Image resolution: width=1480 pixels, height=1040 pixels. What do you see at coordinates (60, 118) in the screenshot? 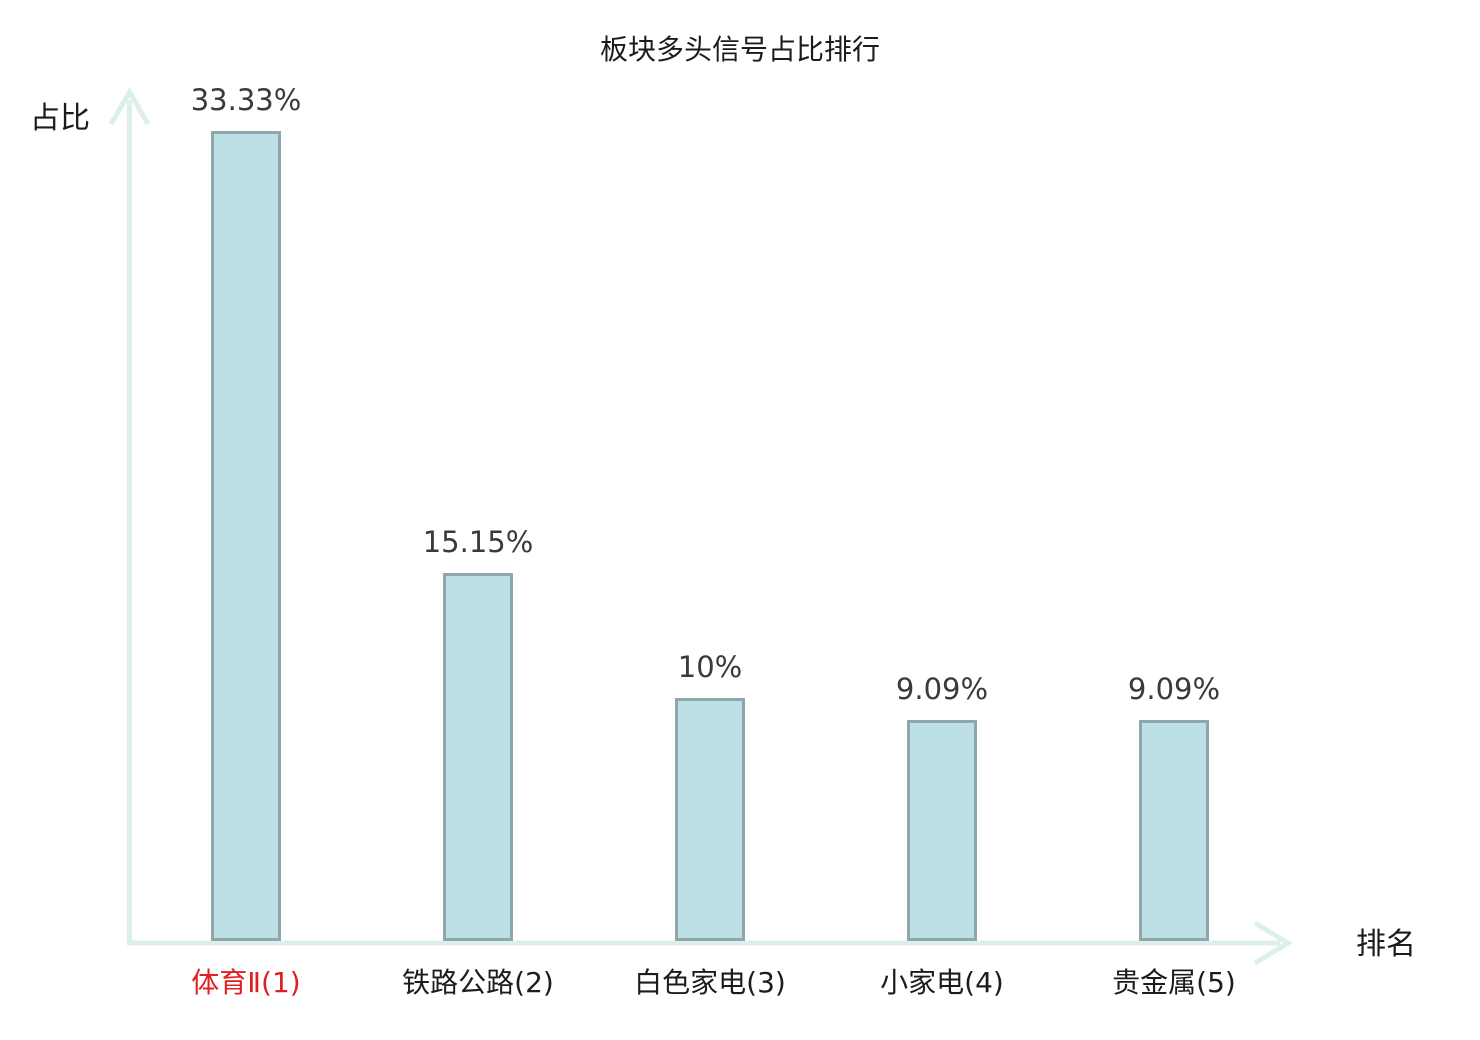
I see `y-axis-label: 占比` at bounding box center [60, 118].